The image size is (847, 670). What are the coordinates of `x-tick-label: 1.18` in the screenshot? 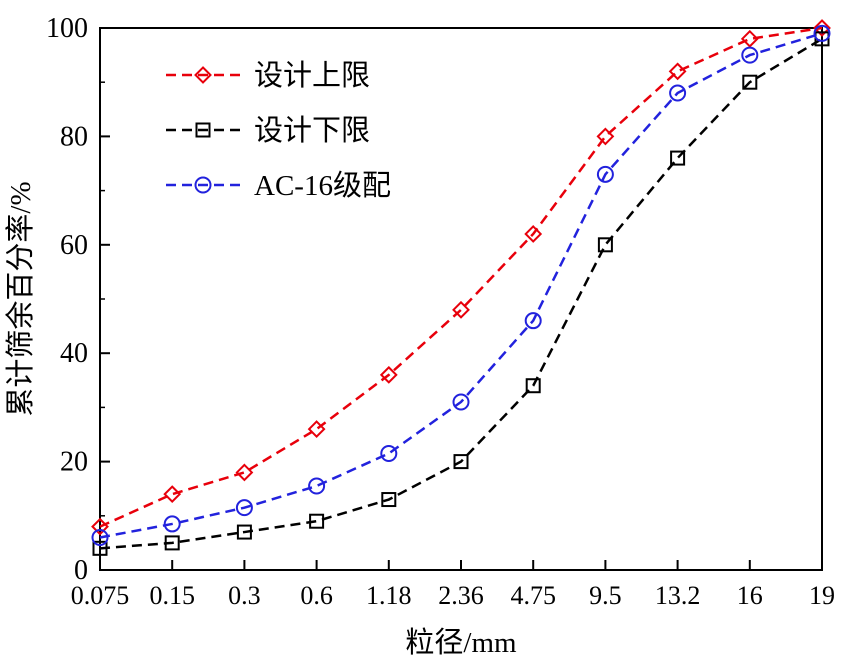 It's located at (389, 595).